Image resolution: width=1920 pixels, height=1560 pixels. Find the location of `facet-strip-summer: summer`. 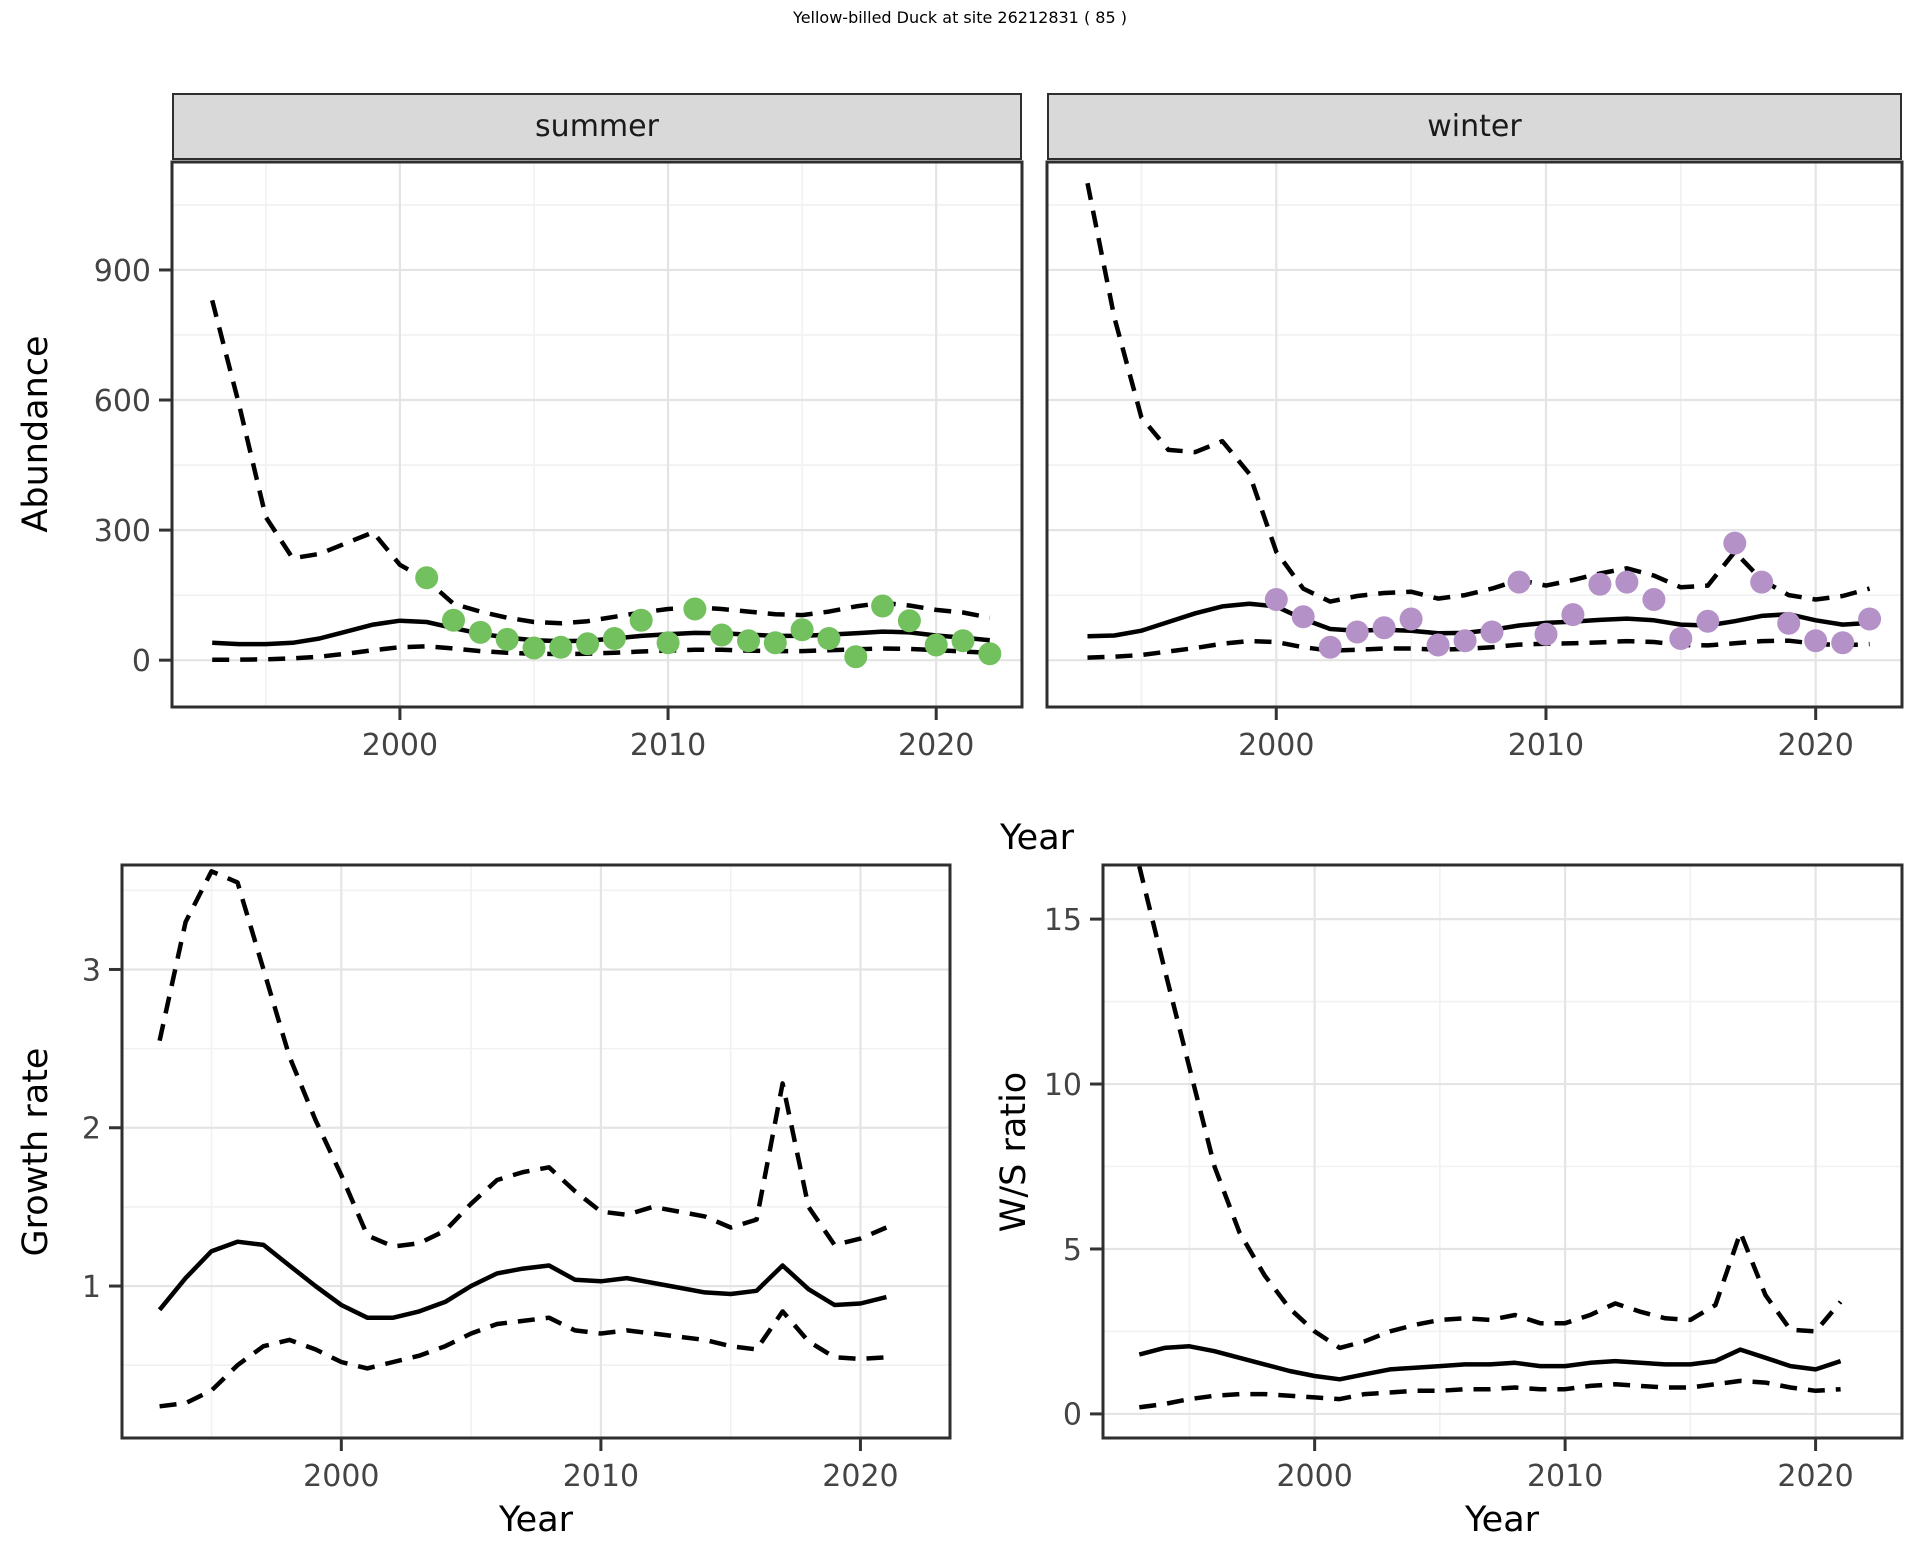

facet-strip-summer: summer is located at coordinates (597, 126).